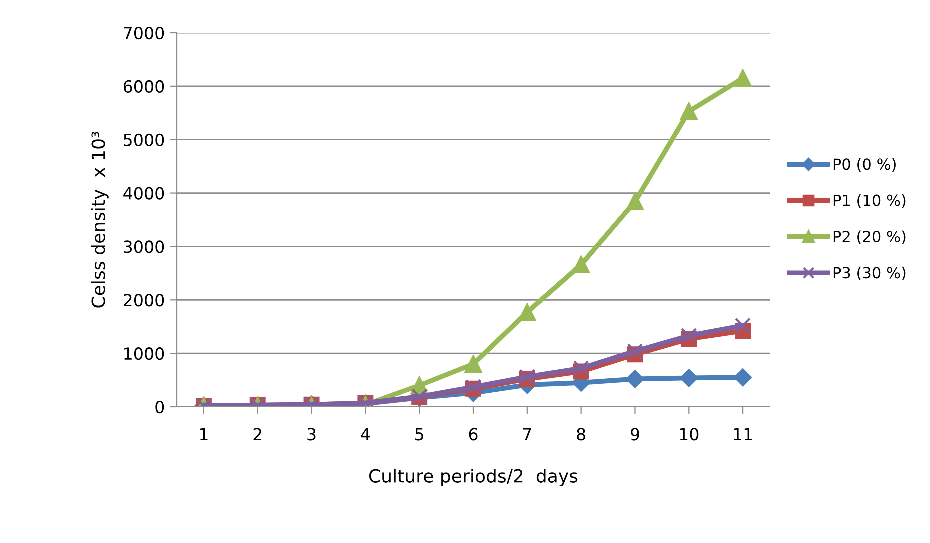  What do you see at coordinates (870, 237) in the screenshot?
I see `legend-label: P2 (20 %)` at bounding box center [870, 237].